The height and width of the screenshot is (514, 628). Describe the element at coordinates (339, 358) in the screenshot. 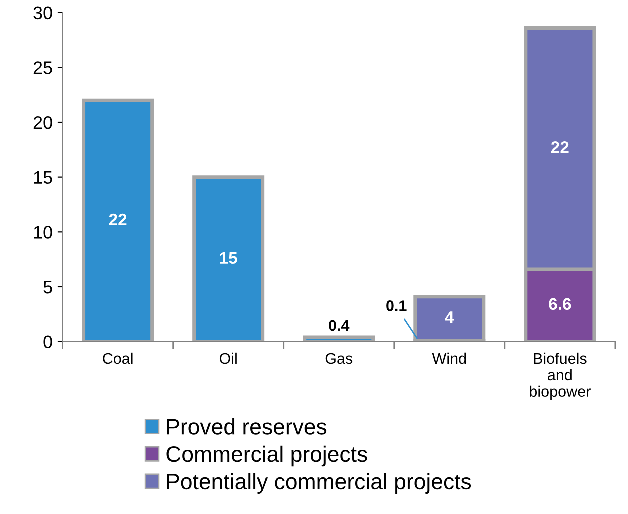

I see `x-tick-label: Gas` at that location.